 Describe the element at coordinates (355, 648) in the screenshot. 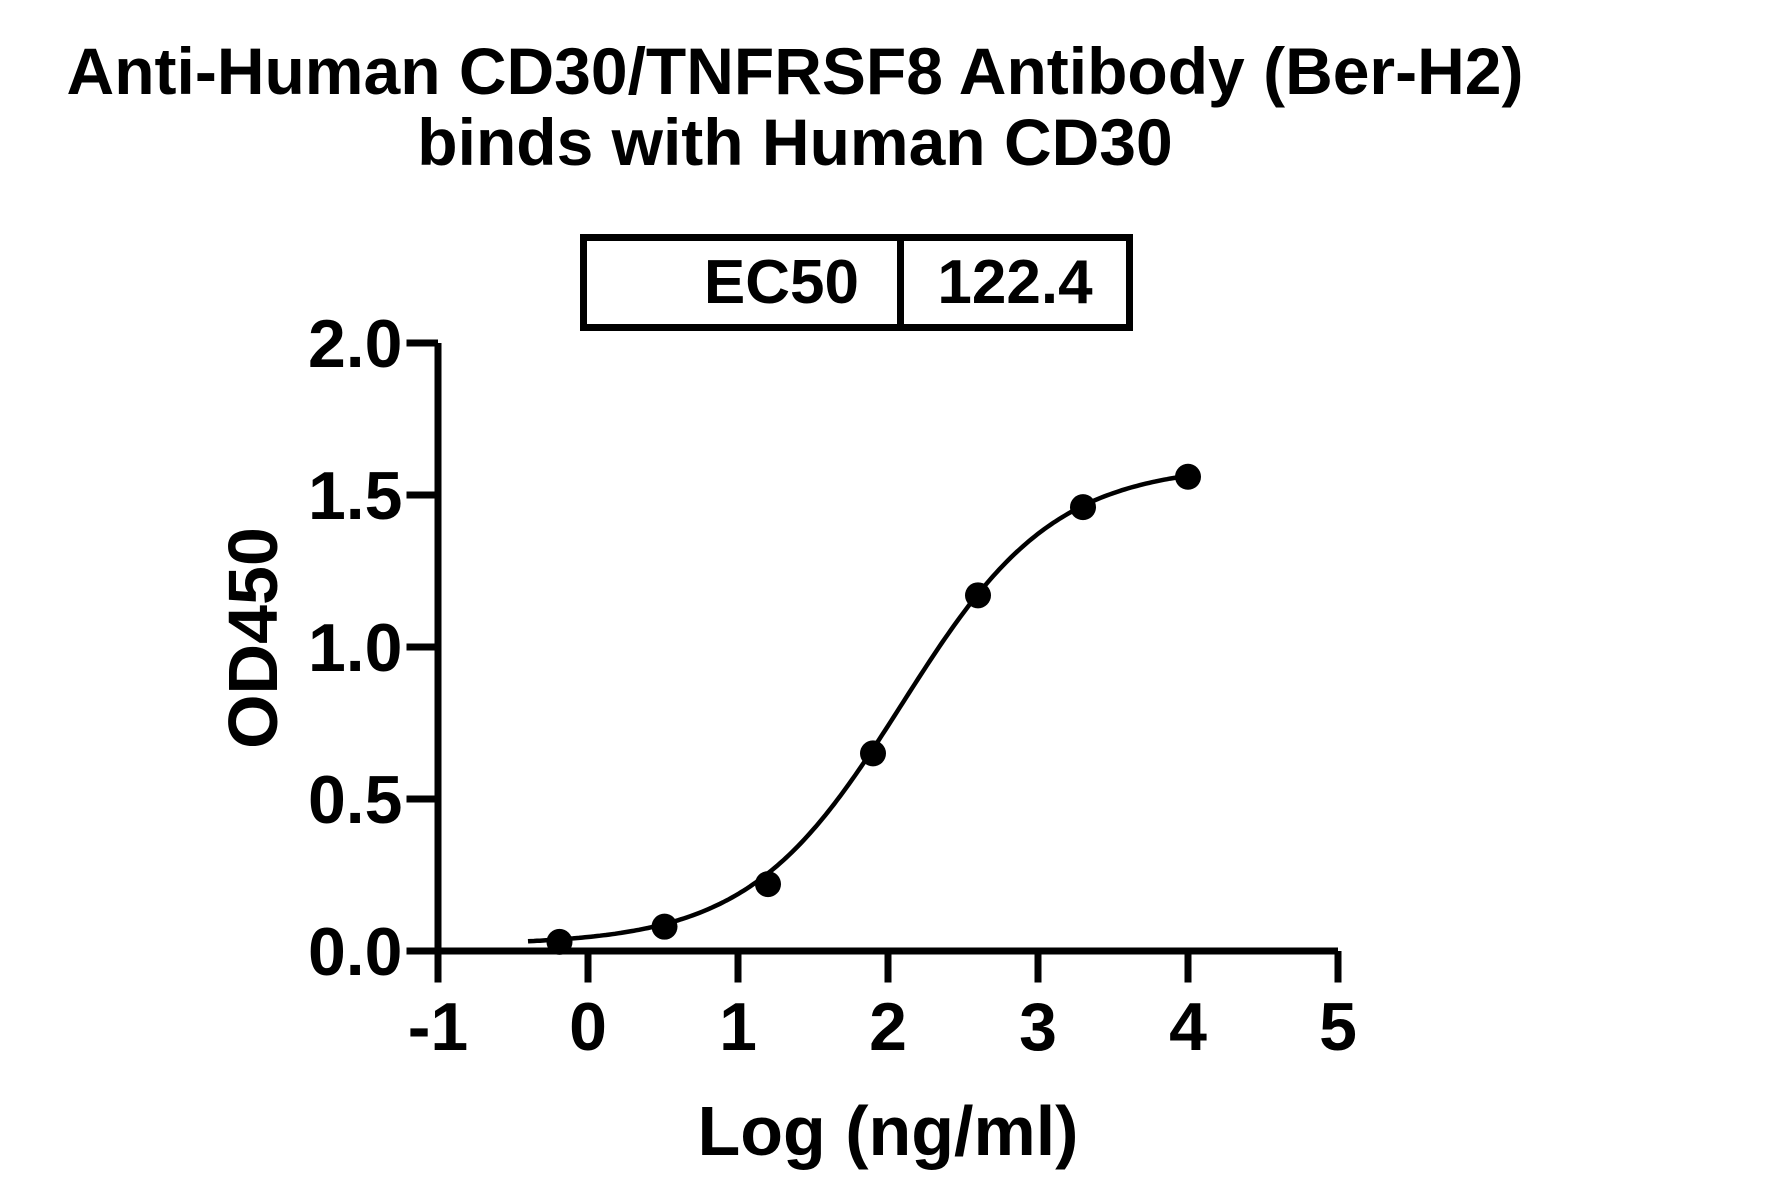

I see `y-tick-label: 1.0` at that location.